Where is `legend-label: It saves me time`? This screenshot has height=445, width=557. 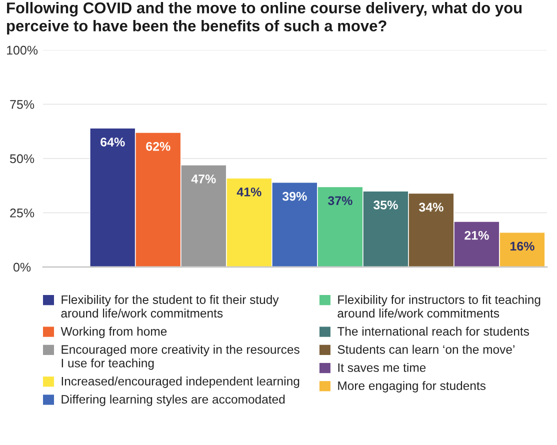 legend-label: It saves me time is located at coordinates (382, 367).